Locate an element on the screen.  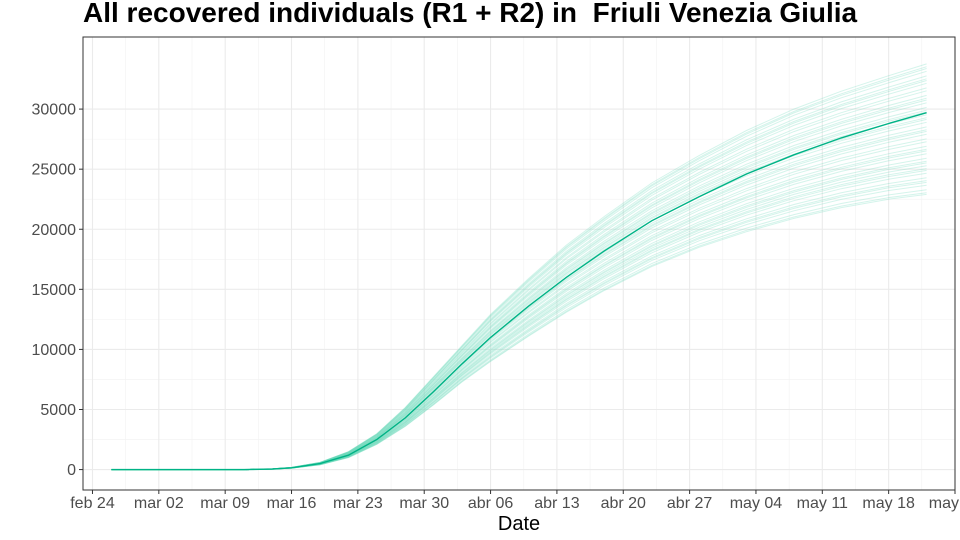
x-tick-label: abr 20 is located at coordinates (623, 503).